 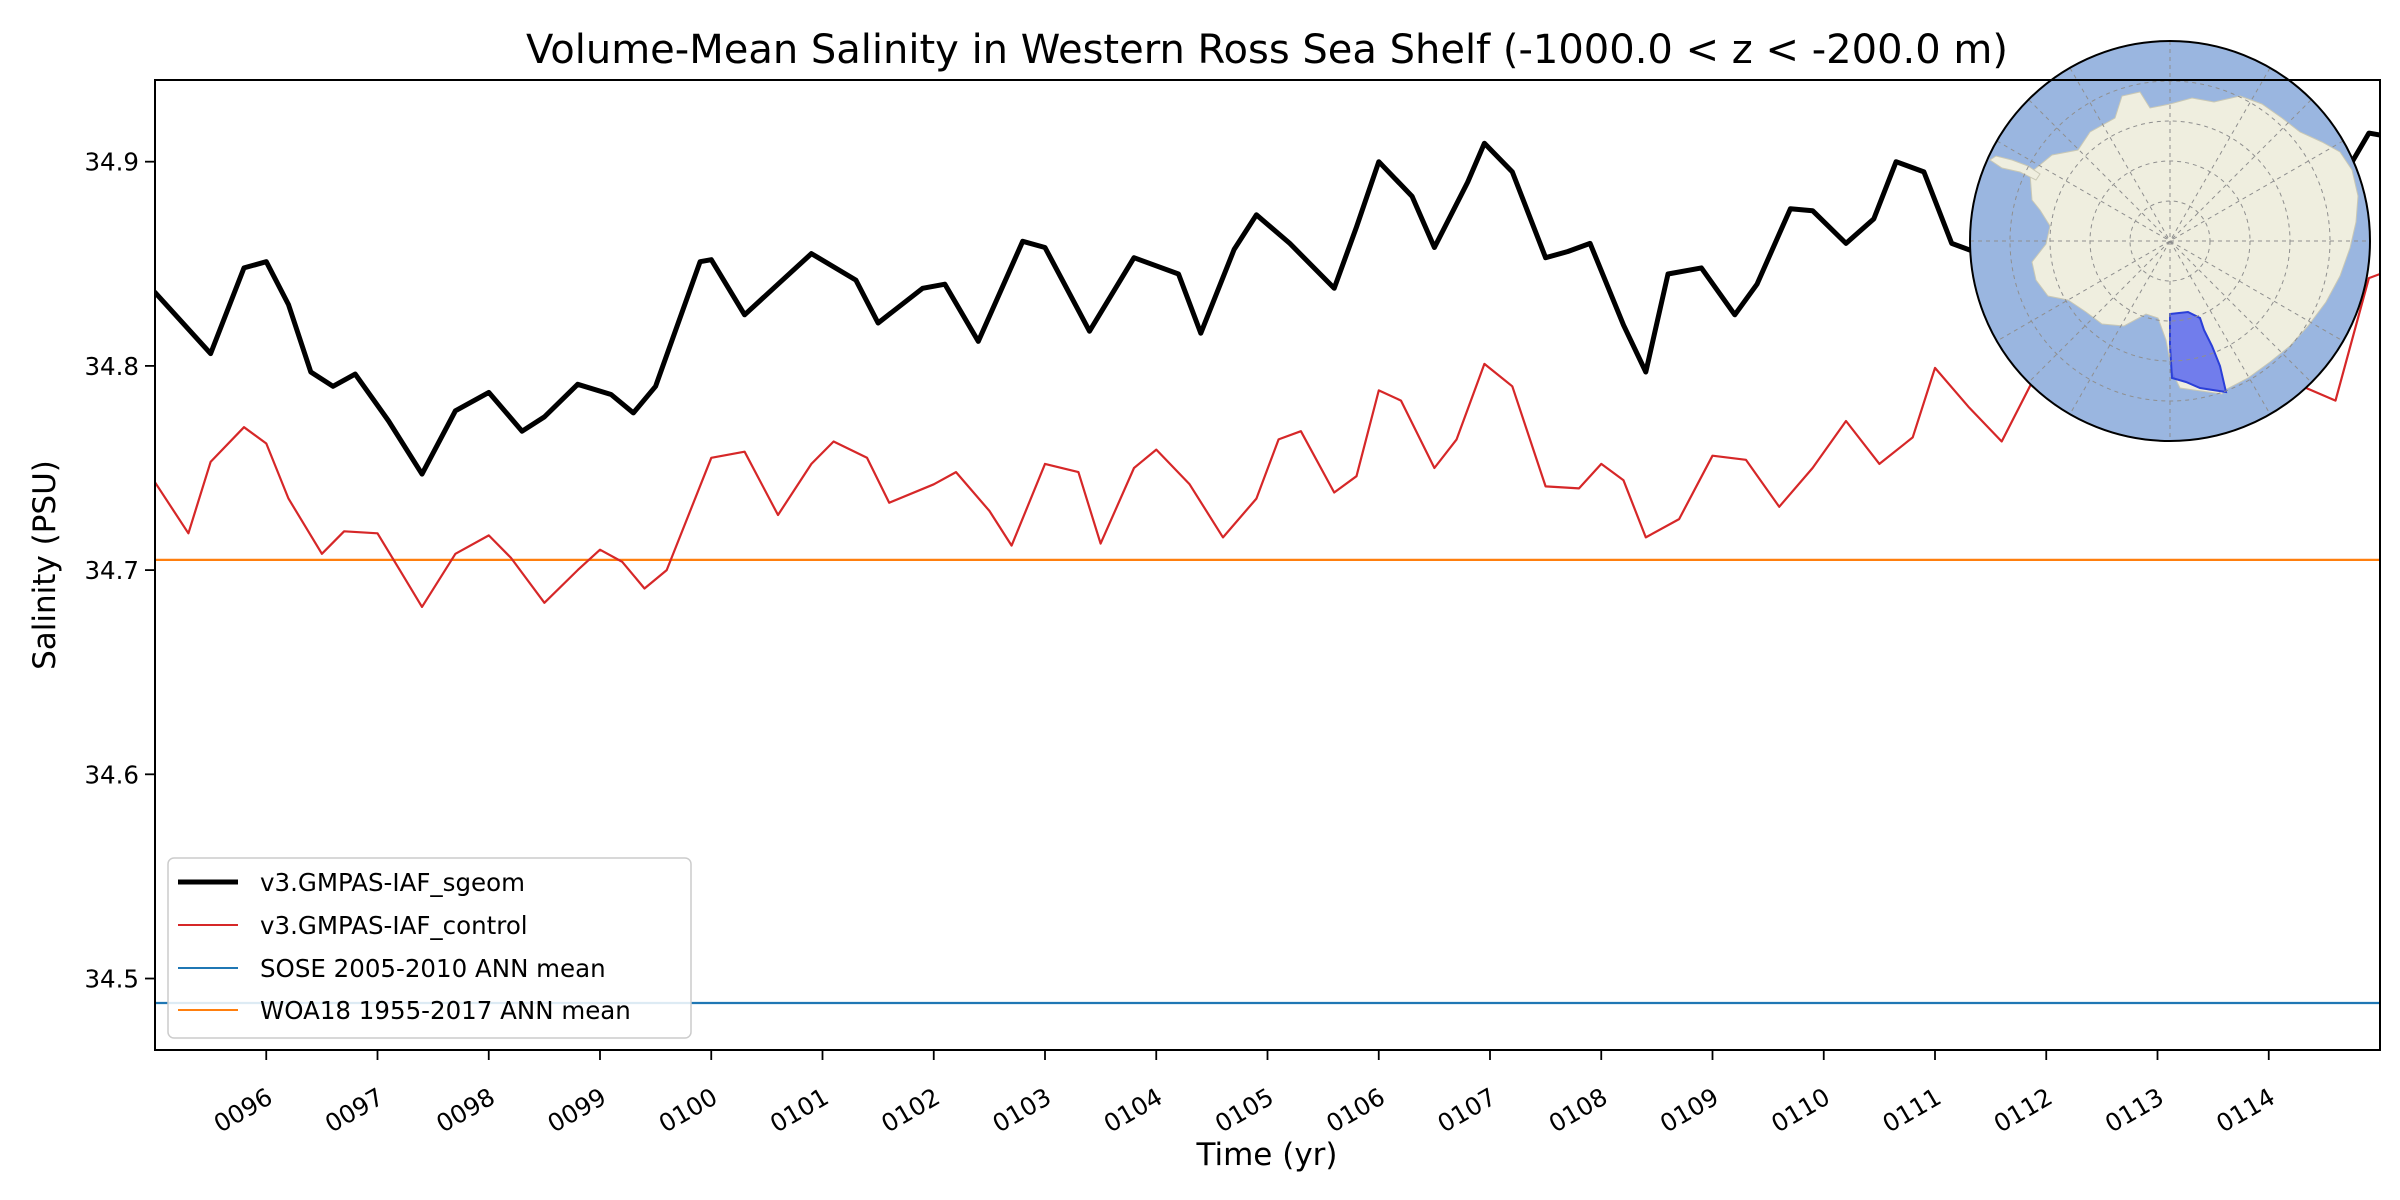 I want to click on x-tick-label: 0107, so click(x=1466, y=1110).